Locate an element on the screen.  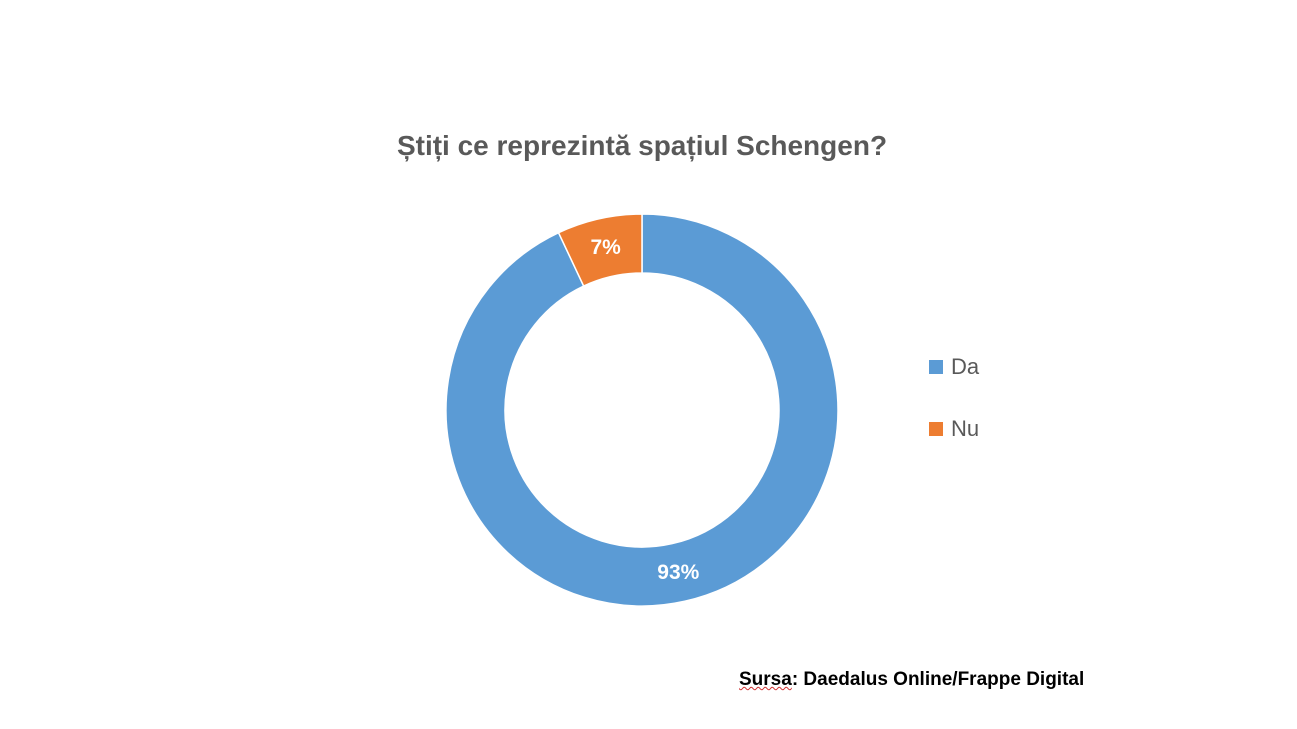
legend-label-da: Da is located at coordinates (965, 366).